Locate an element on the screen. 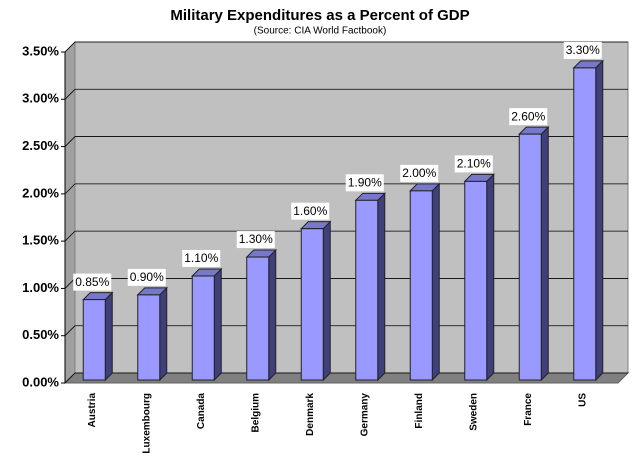 This screenshot has width=640, height=466. value-label: 1.10% is located at coordinates (201, 258).